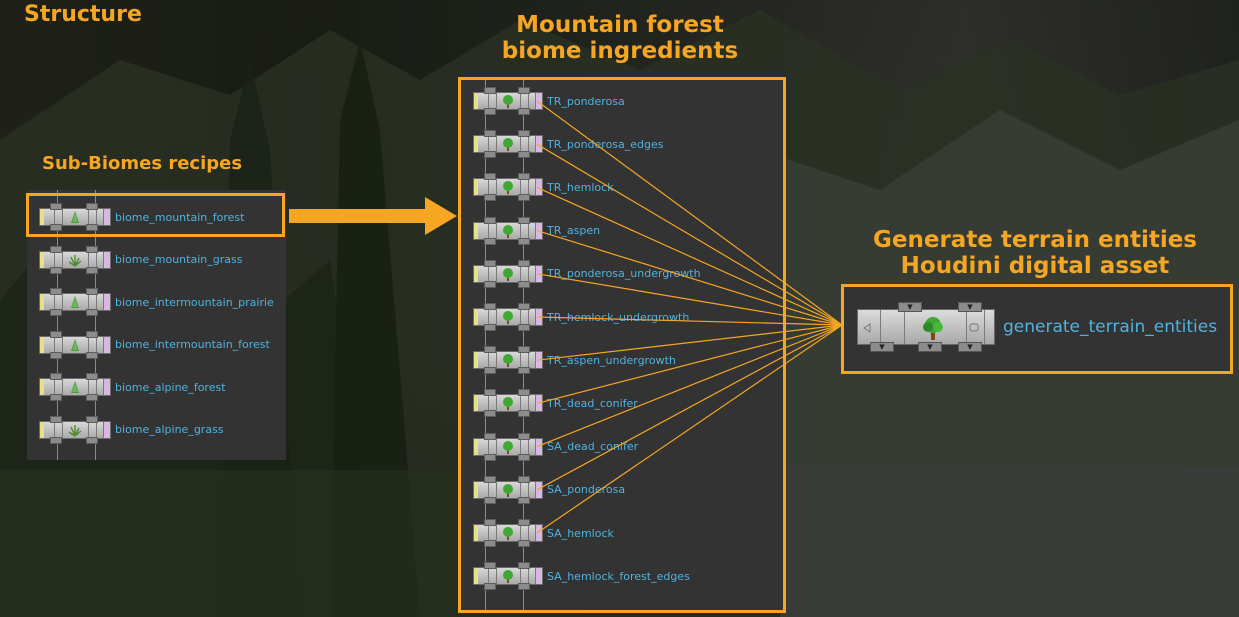 This screenshot has width=1239, height=617. I want to click on node-label: SA_dead_conifer, so click(593, 447).